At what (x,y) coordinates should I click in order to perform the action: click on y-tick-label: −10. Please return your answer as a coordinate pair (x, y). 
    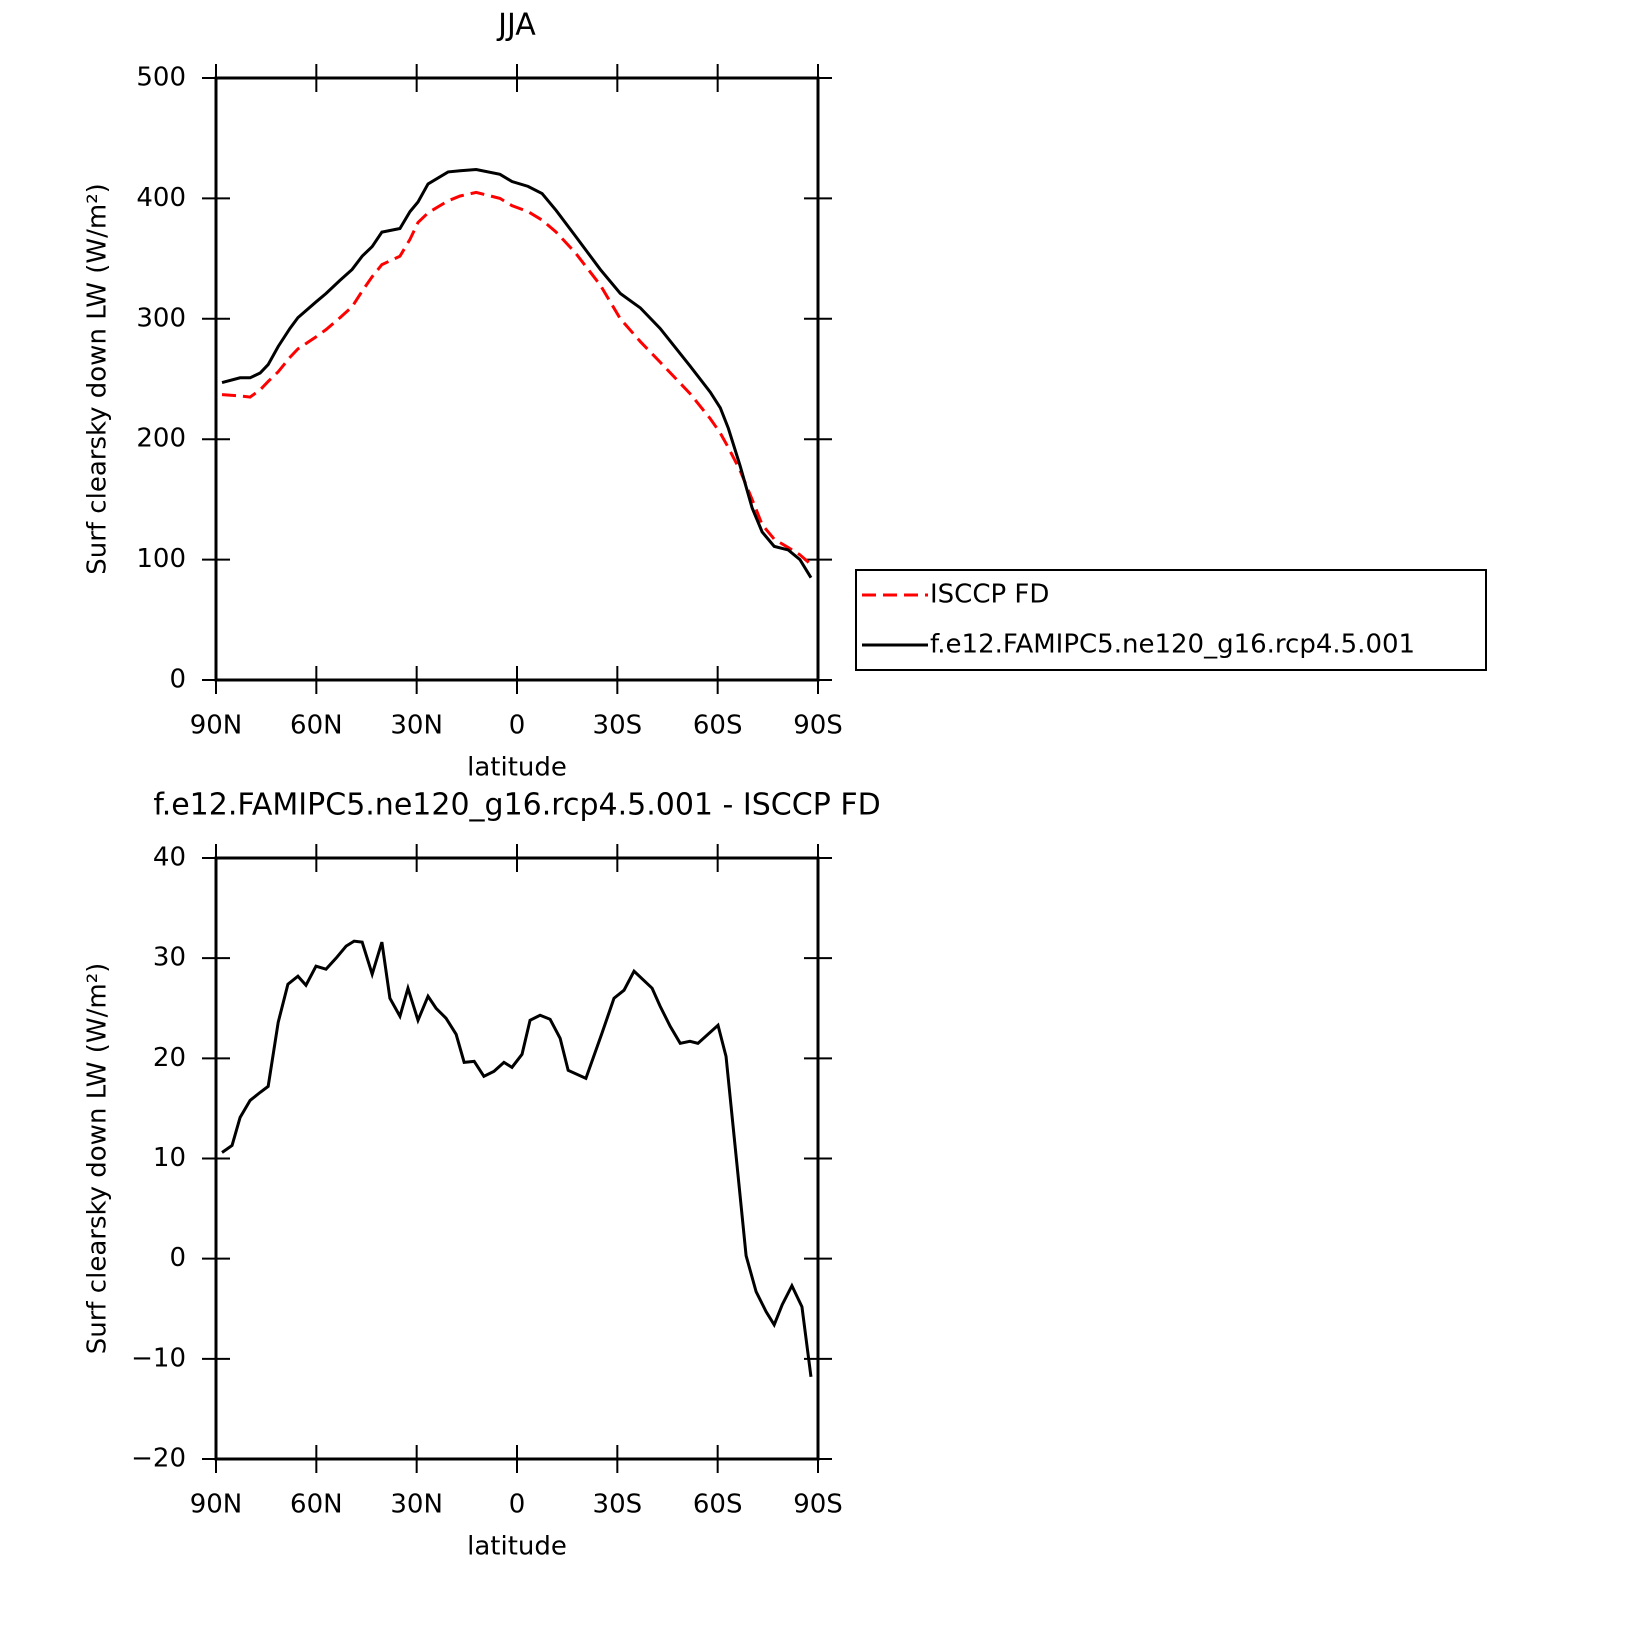
    Looking at the image, I should click on (158, 1358).